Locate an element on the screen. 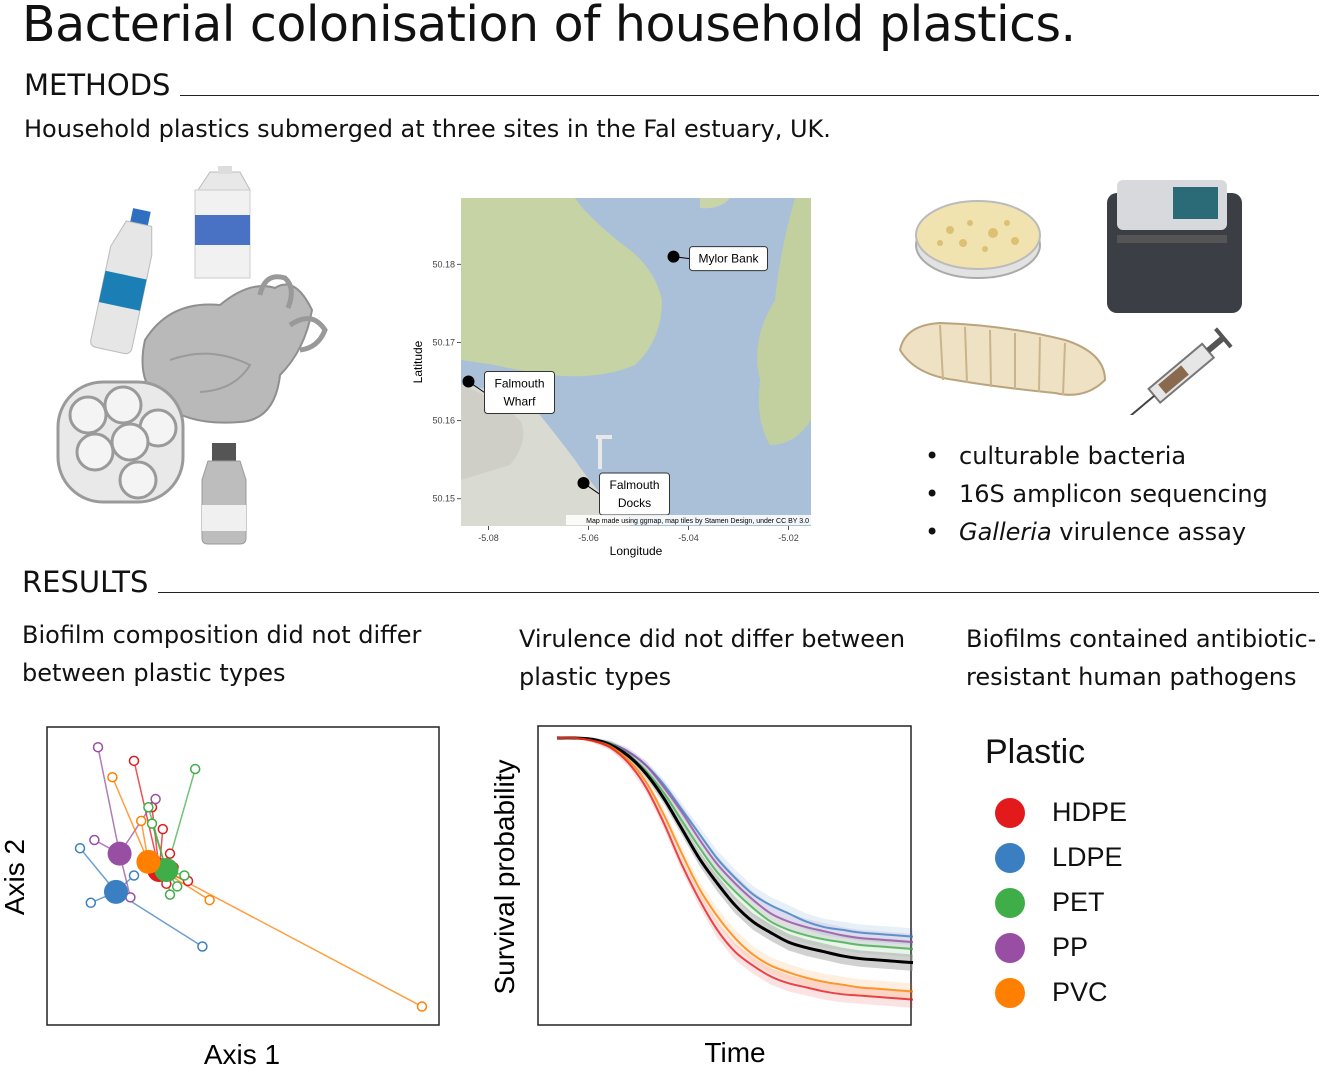 This screenshot has width=1333, height=1066. methods-list-item: • 16S amplicon sequencing is located at coordinates (1096, 494).